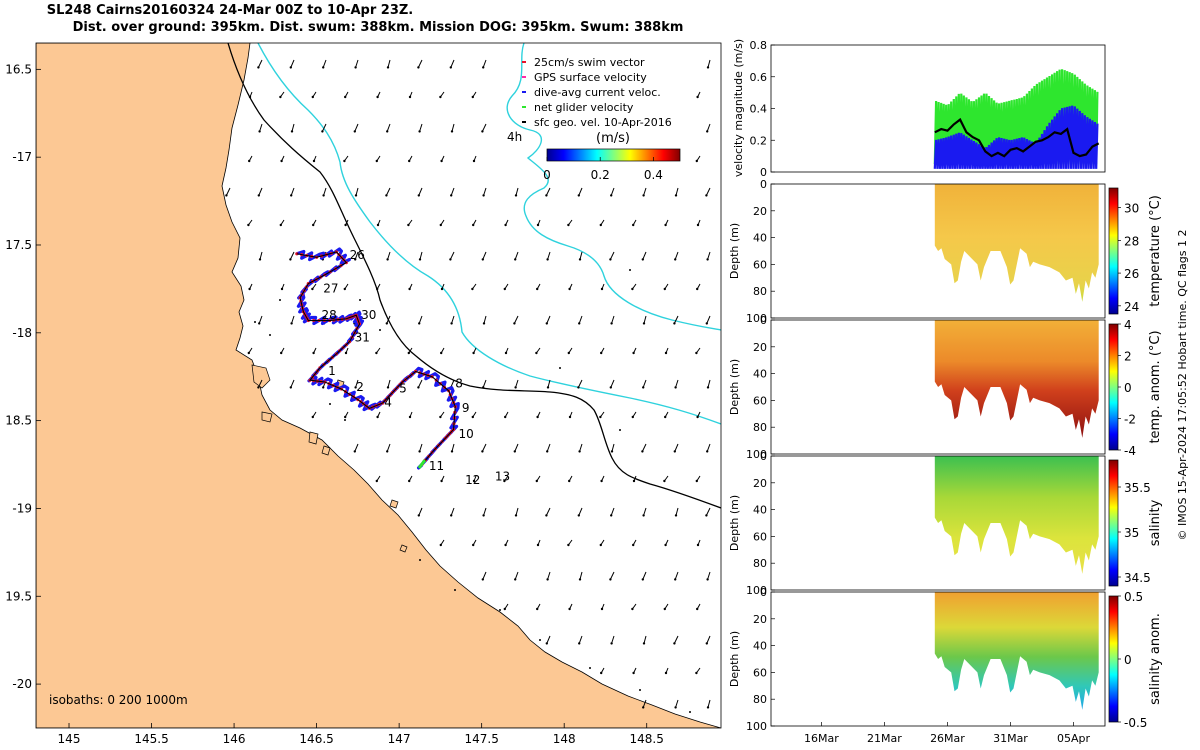 Image resolution: width=1200 pixels, height=750 pixels. Describe the element at coordinates (884, 738) in the screenshot. I see `time-tick-label: 21Mar` at that location.